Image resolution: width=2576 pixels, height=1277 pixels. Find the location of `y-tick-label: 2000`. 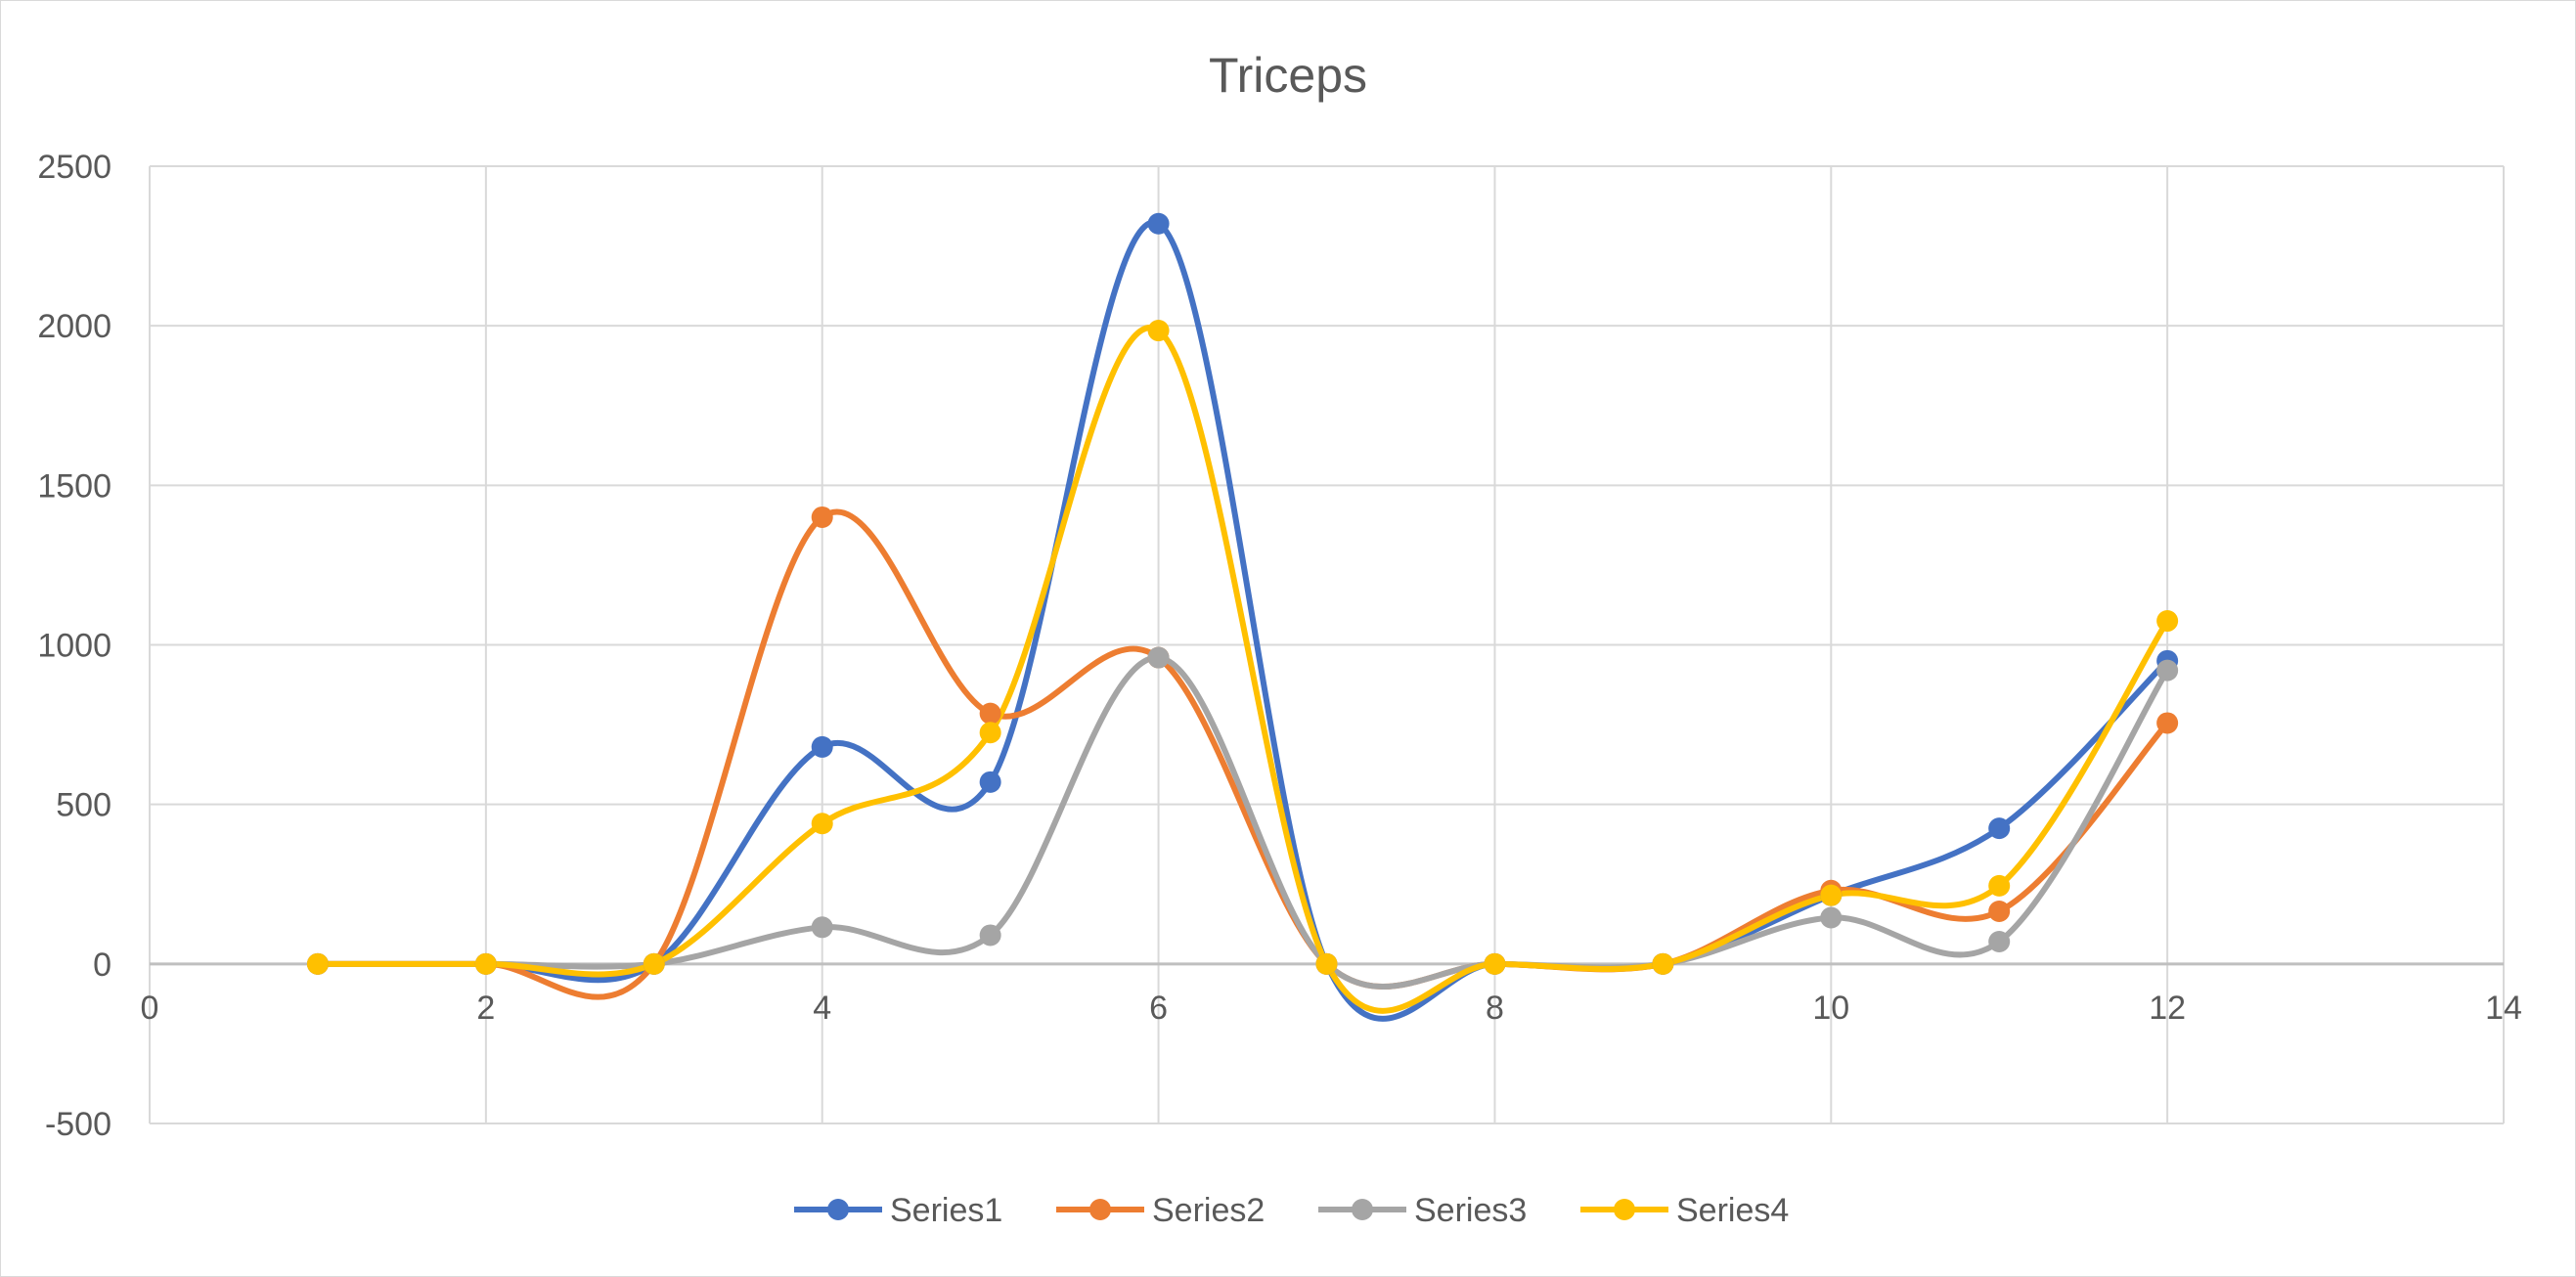

y-tick-label: 2000 is located at coordinates (74, 326).